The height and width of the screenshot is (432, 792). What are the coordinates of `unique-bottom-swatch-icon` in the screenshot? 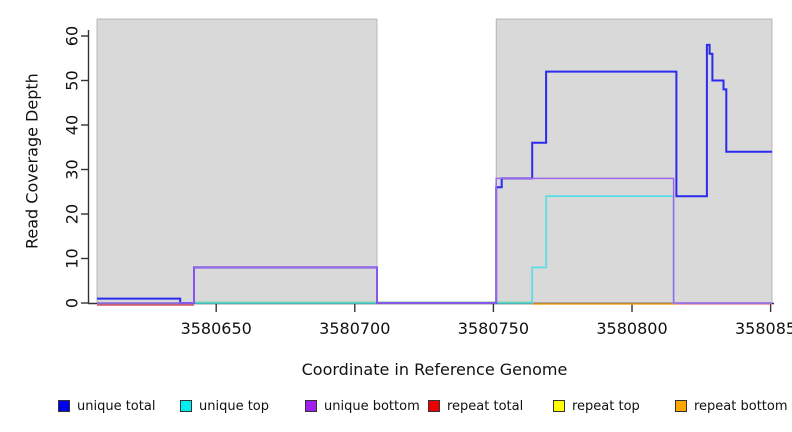 It's located at (311, 406).